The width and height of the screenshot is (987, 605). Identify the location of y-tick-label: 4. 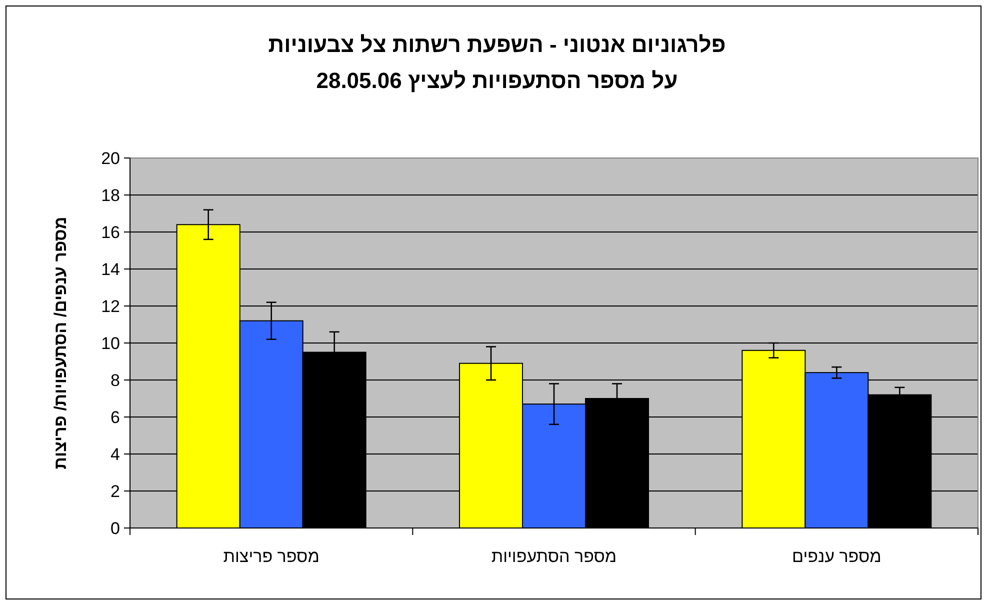
(115, 454).